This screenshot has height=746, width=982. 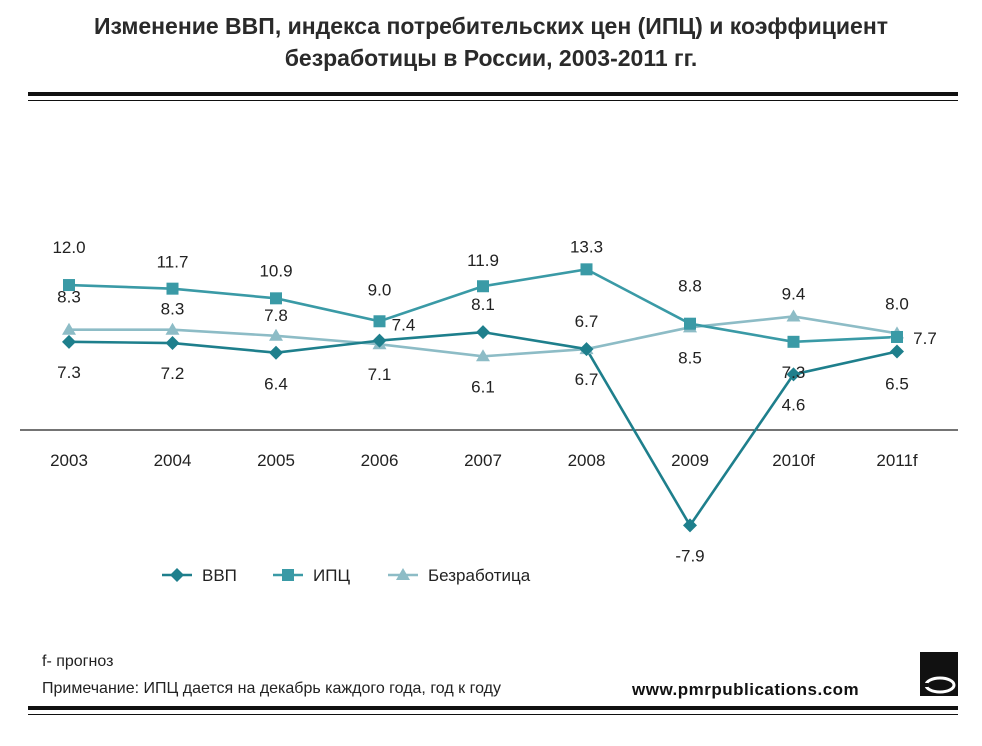 I want to click on legend-label: Безработица, so click(x=479, y=575).